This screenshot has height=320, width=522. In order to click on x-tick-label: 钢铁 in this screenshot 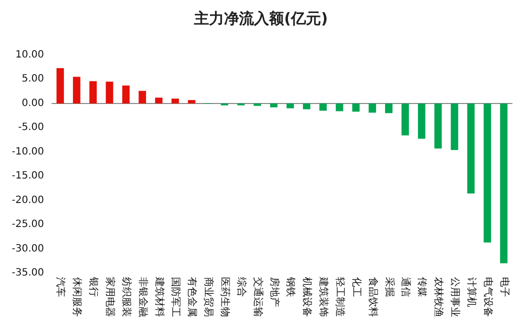, I will do `click(290, 286)`.